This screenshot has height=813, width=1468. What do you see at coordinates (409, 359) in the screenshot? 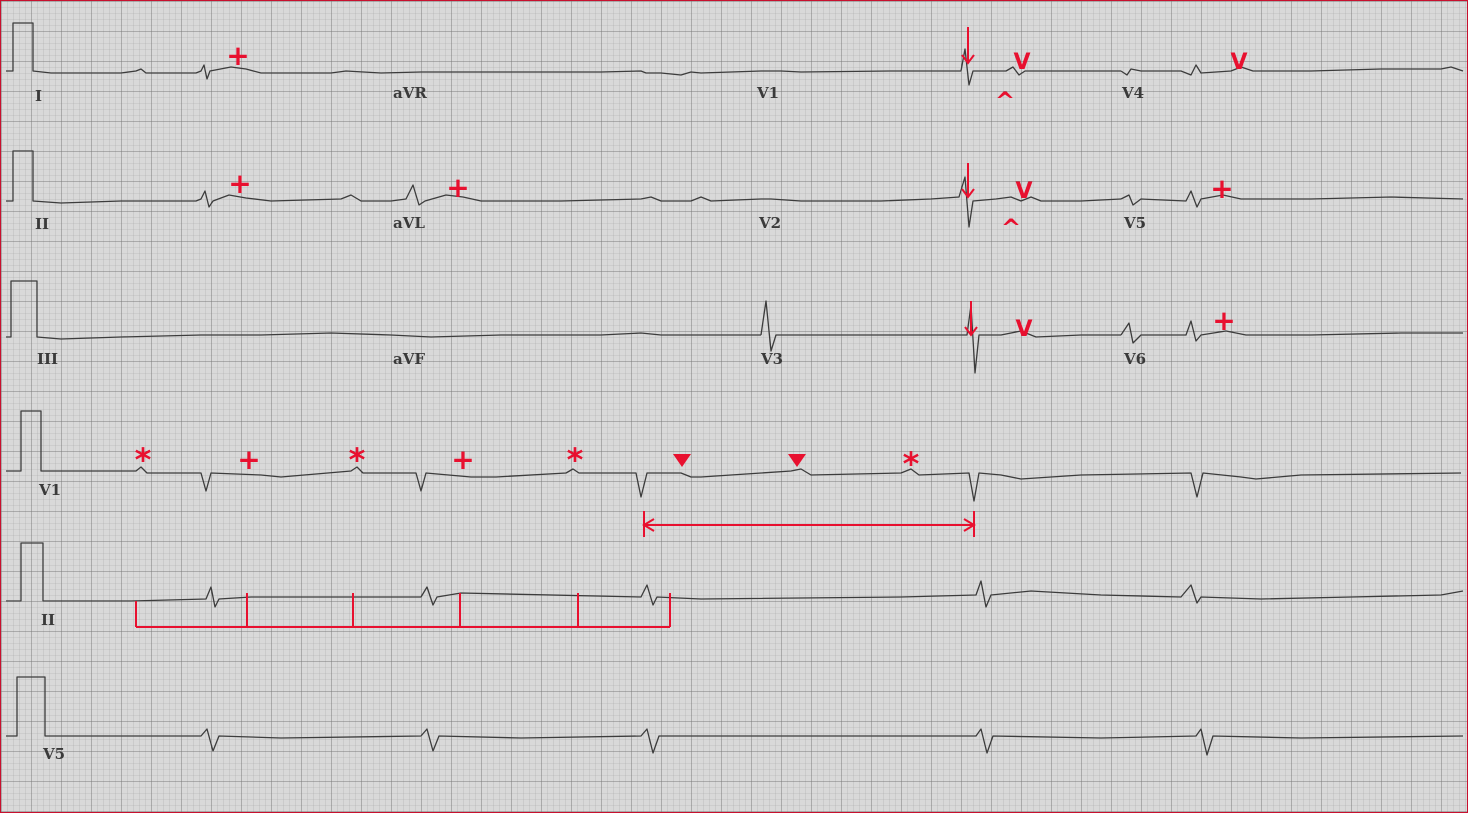
I see `label-lead-aVF: aVF` at bounding box center [409, 359].